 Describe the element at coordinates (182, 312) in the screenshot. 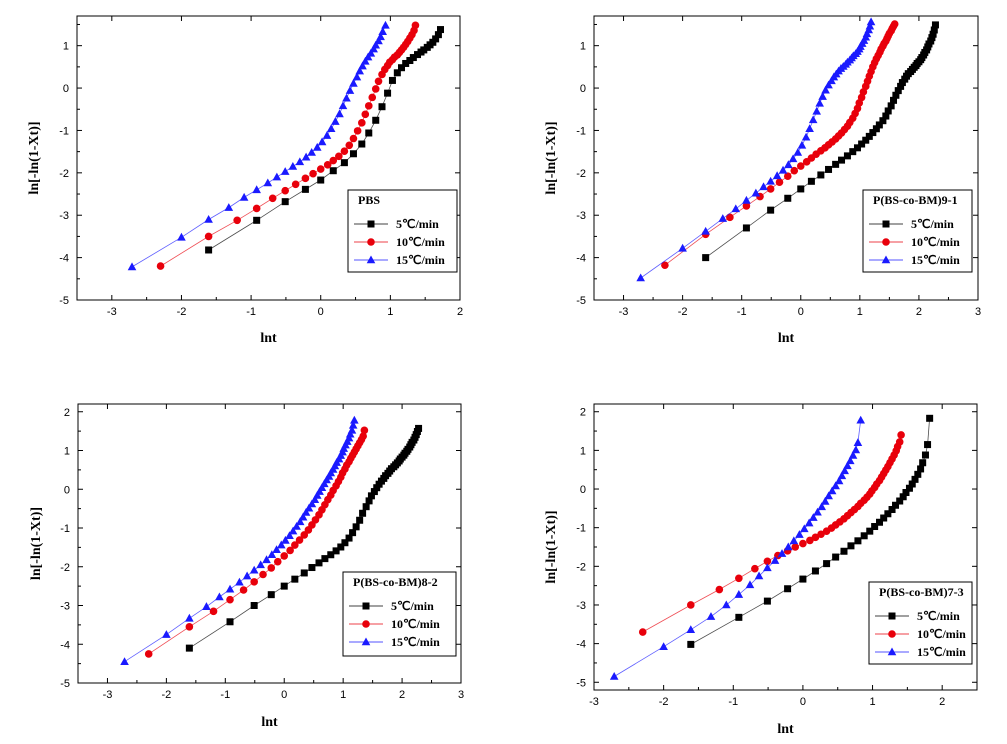

I see `x-tick-label: -2` at that location.